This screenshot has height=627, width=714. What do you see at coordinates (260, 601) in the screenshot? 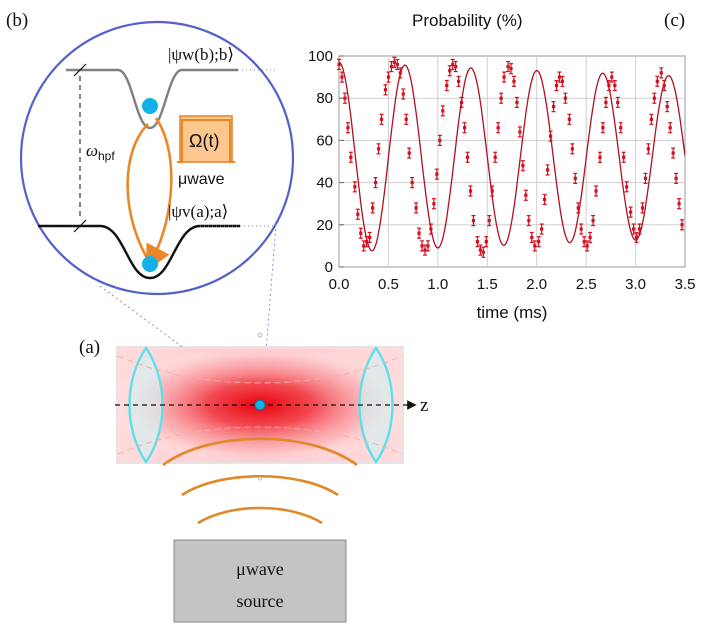
I see `source-label-line2: source` at bounding box center [260, 601].